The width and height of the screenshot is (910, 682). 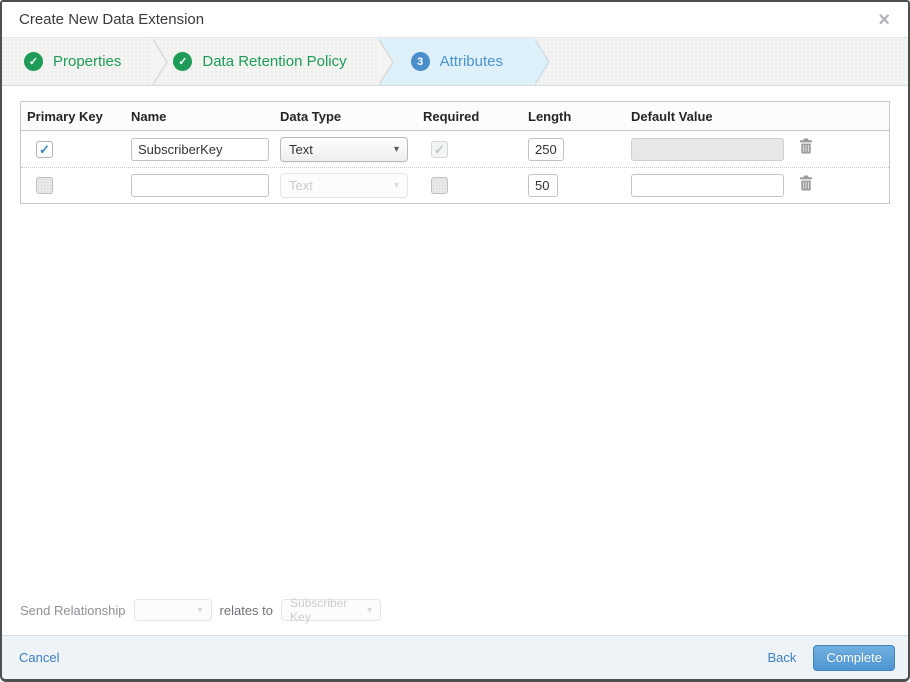 I want to click on step-attributes: 3 Attributes, so click(x=463, y=62).